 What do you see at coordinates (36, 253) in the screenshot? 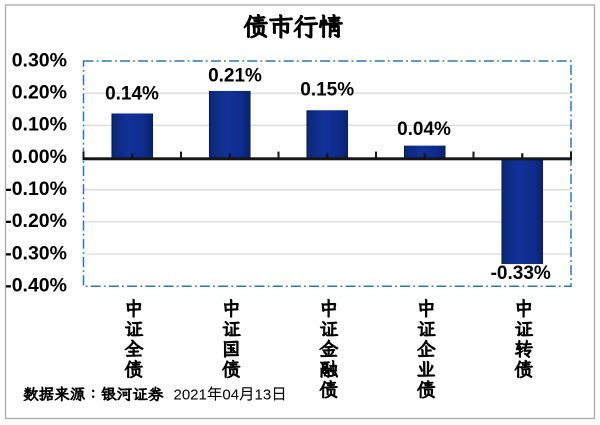
I see `svg-text: -0.30%` at bounding box center [36, 253].